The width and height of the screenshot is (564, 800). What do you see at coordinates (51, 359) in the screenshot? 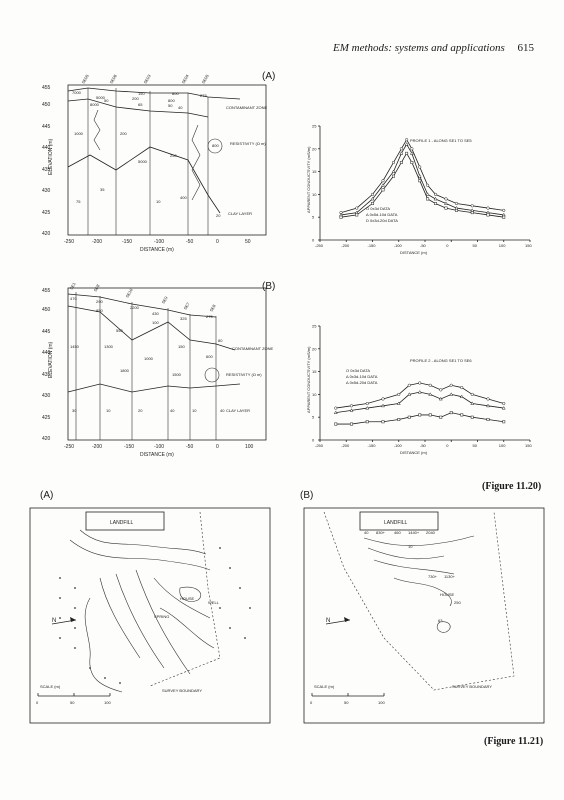
I see `section-b-ylabel: ELEVATION (m)` at bounding box center [51, 359].